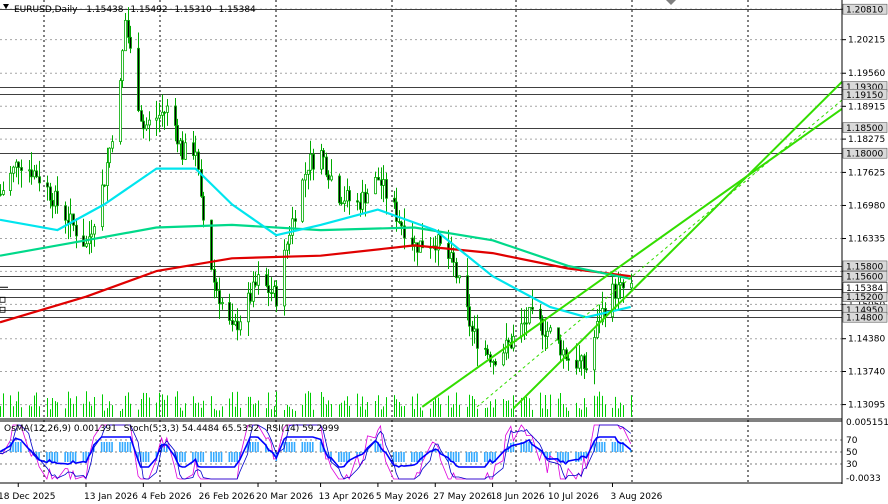  I want to click on chart-shift-icon, so click(671, 2).